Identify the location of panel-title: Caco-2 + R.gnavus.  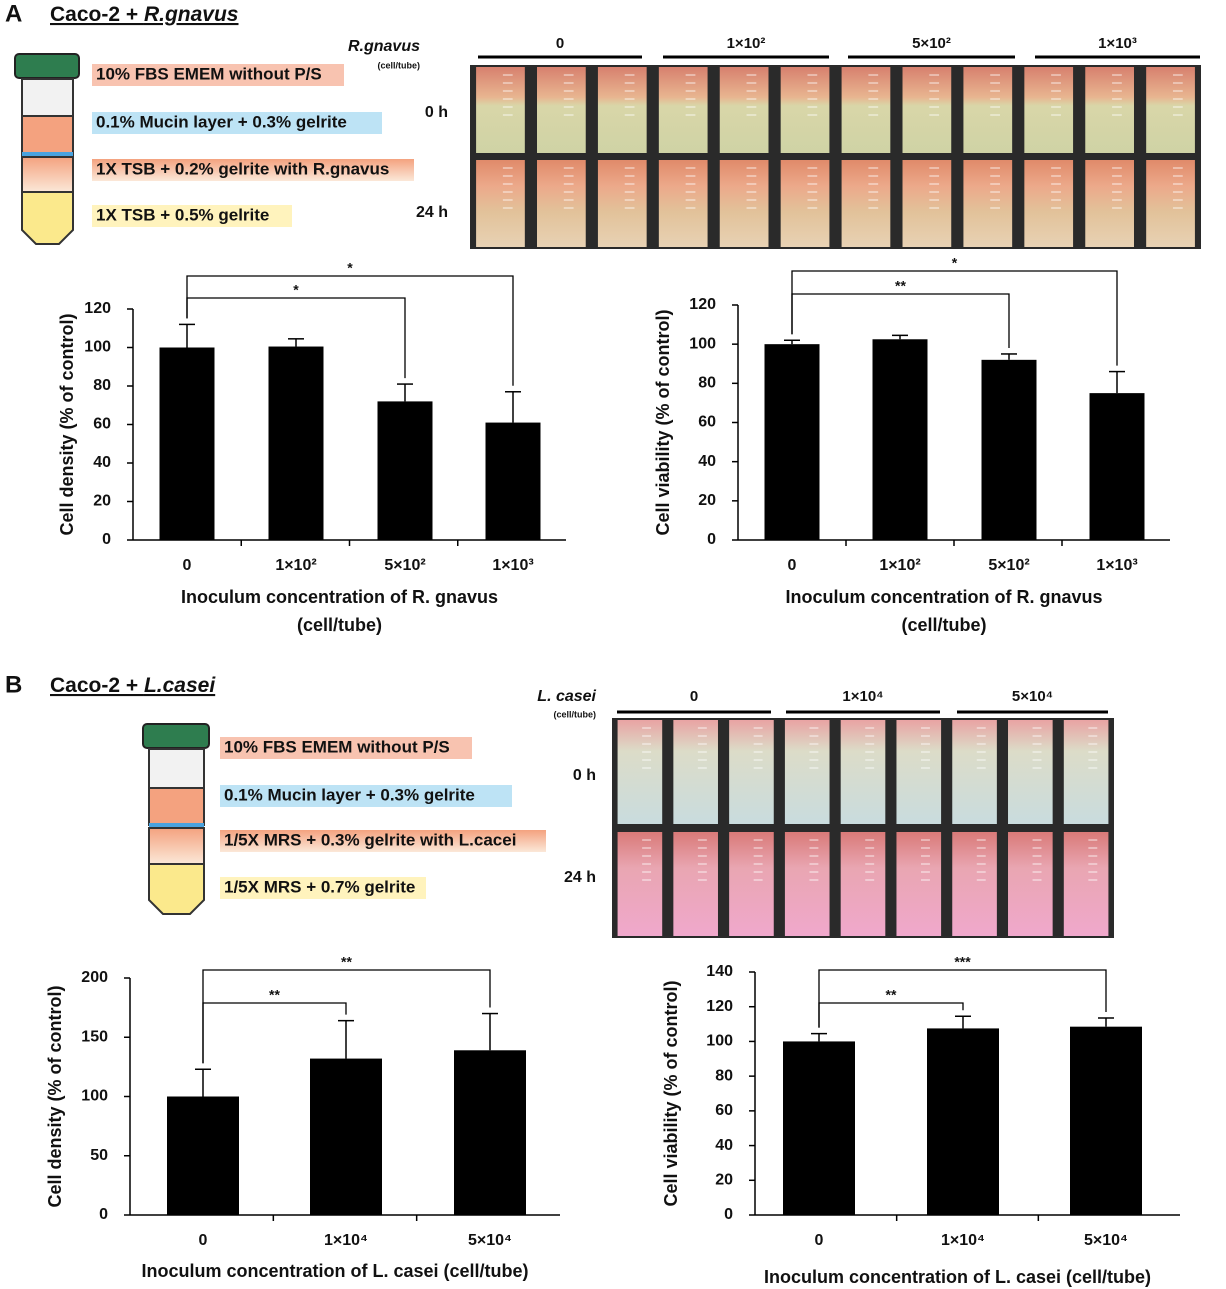
(144, 14).